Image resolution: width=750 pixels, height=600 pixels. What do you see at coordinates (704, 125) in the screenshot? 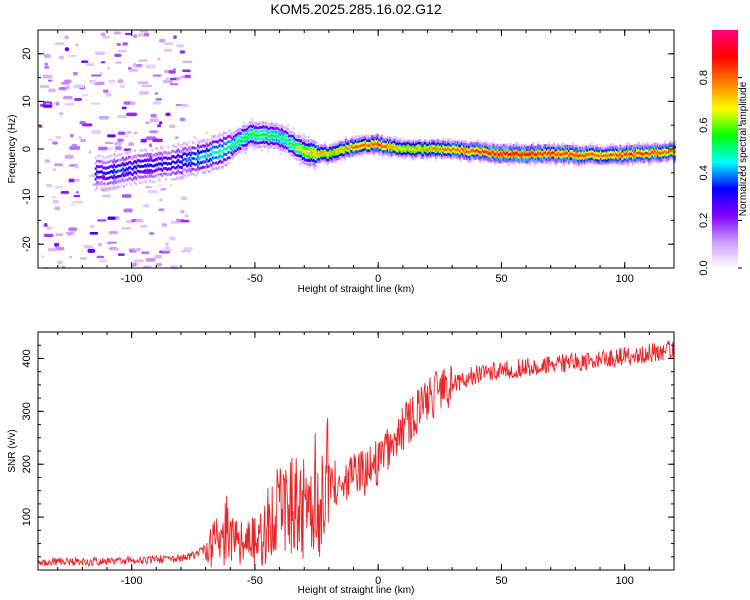
I see `colorbar-tick-label: 0.6` at bounding box center [704, 125].